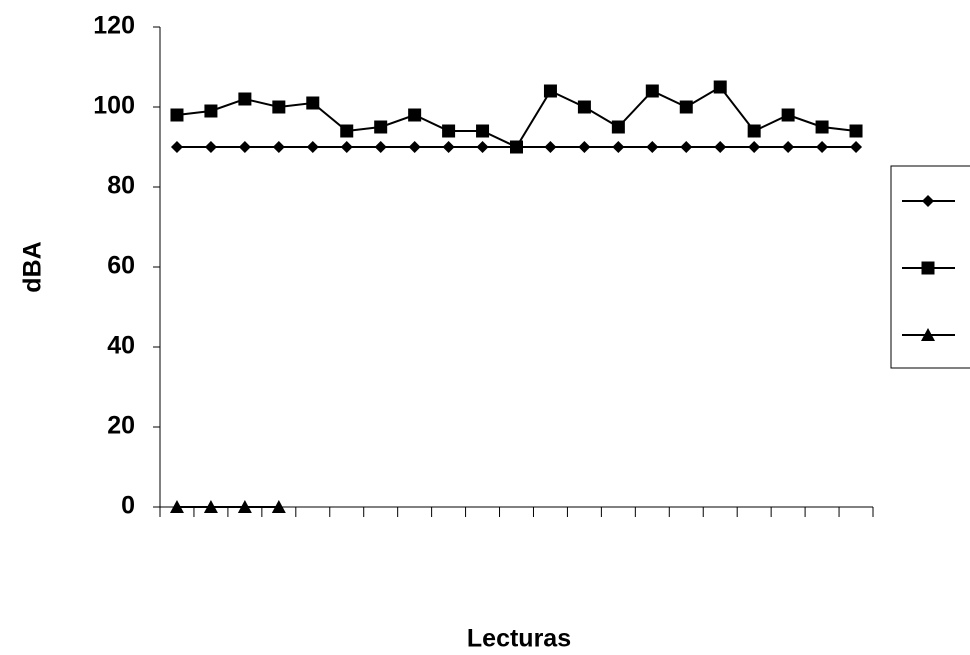 This screenshot has height=655, width=970. What do you see at coordinates (121, 186) in the screenshot?
I see `y-tick-label: 80` at bounding box center [121, 186].